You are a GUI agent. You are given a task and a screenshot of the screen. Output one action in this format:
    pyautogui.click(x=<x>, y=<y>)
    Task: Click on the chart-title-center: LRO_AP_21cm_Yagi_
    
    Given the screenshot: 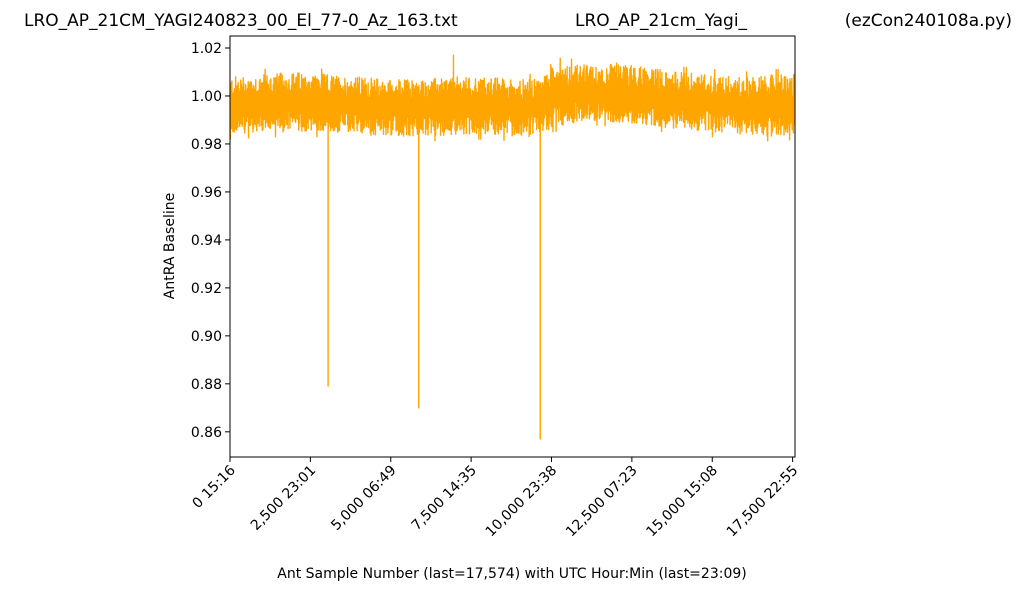 What is the action you would take?
    pyautogui.click(x=661, y=21)
    